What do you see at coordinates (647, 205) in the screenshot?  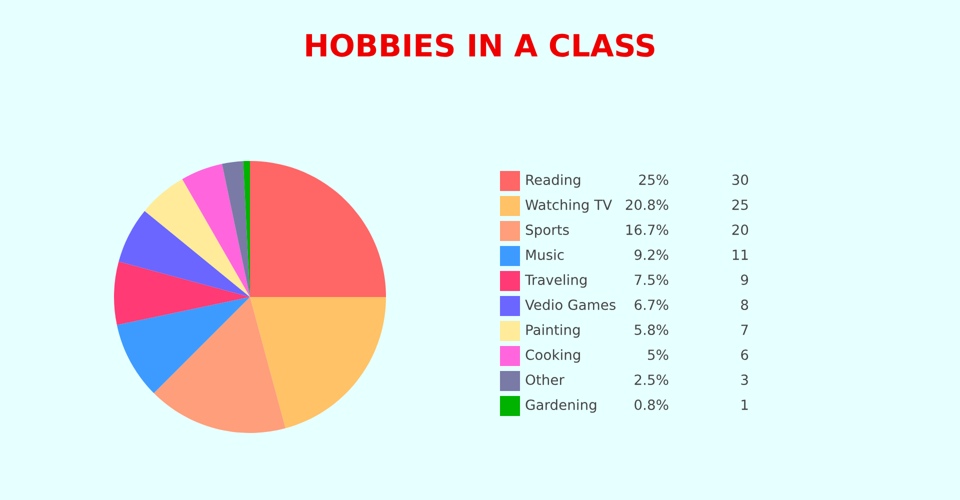 I see `data-label: 20.8%` at bounding box center [647, 205].